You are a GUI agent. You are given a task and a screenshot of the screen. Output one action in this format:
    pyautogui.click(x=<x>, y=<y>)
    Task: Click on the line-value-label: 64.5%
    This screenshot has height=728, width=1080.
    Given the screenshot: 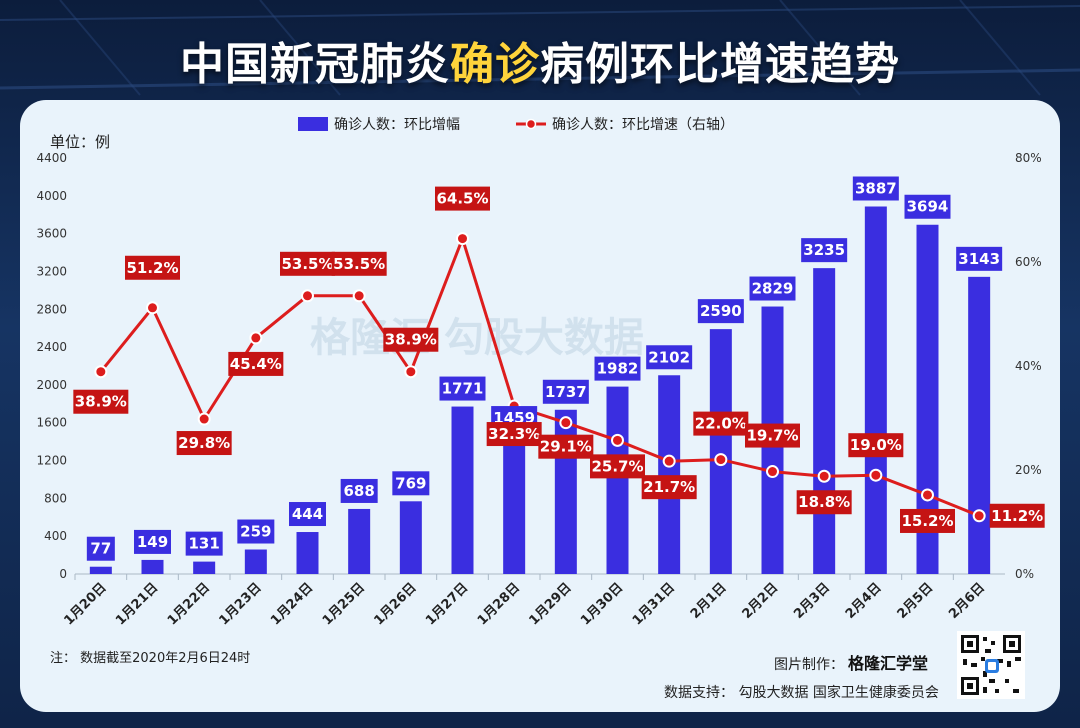 What is the action you would take?
    pyautogui.click(x=462, y=199)
    